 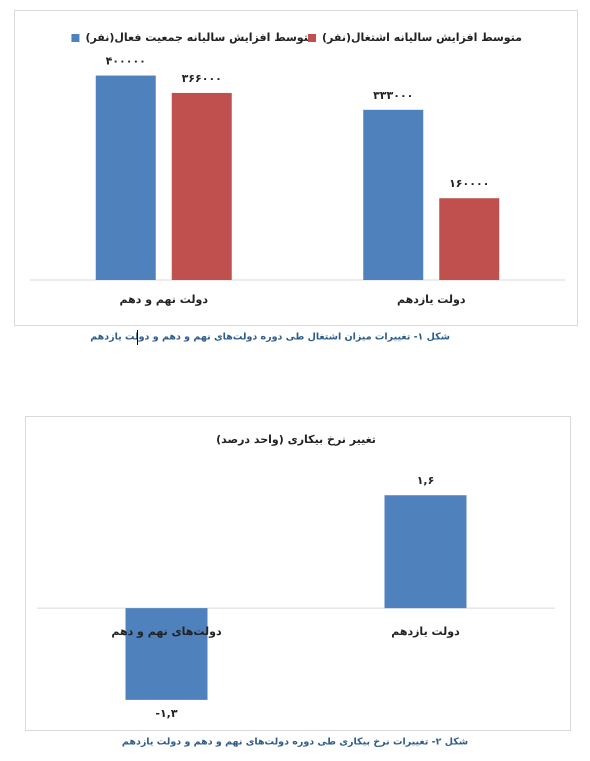 I want to click on x-tick-label: دولت نهم و دهم, so click(x=164, y=299).